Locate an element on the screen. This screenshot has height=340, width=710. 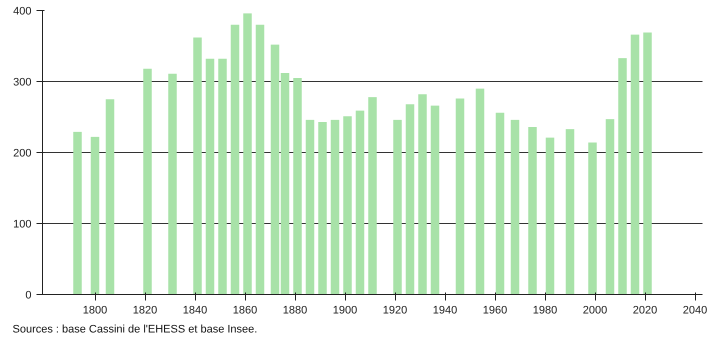
x-tick-label: 1900 is located at coordinates (345, 310).